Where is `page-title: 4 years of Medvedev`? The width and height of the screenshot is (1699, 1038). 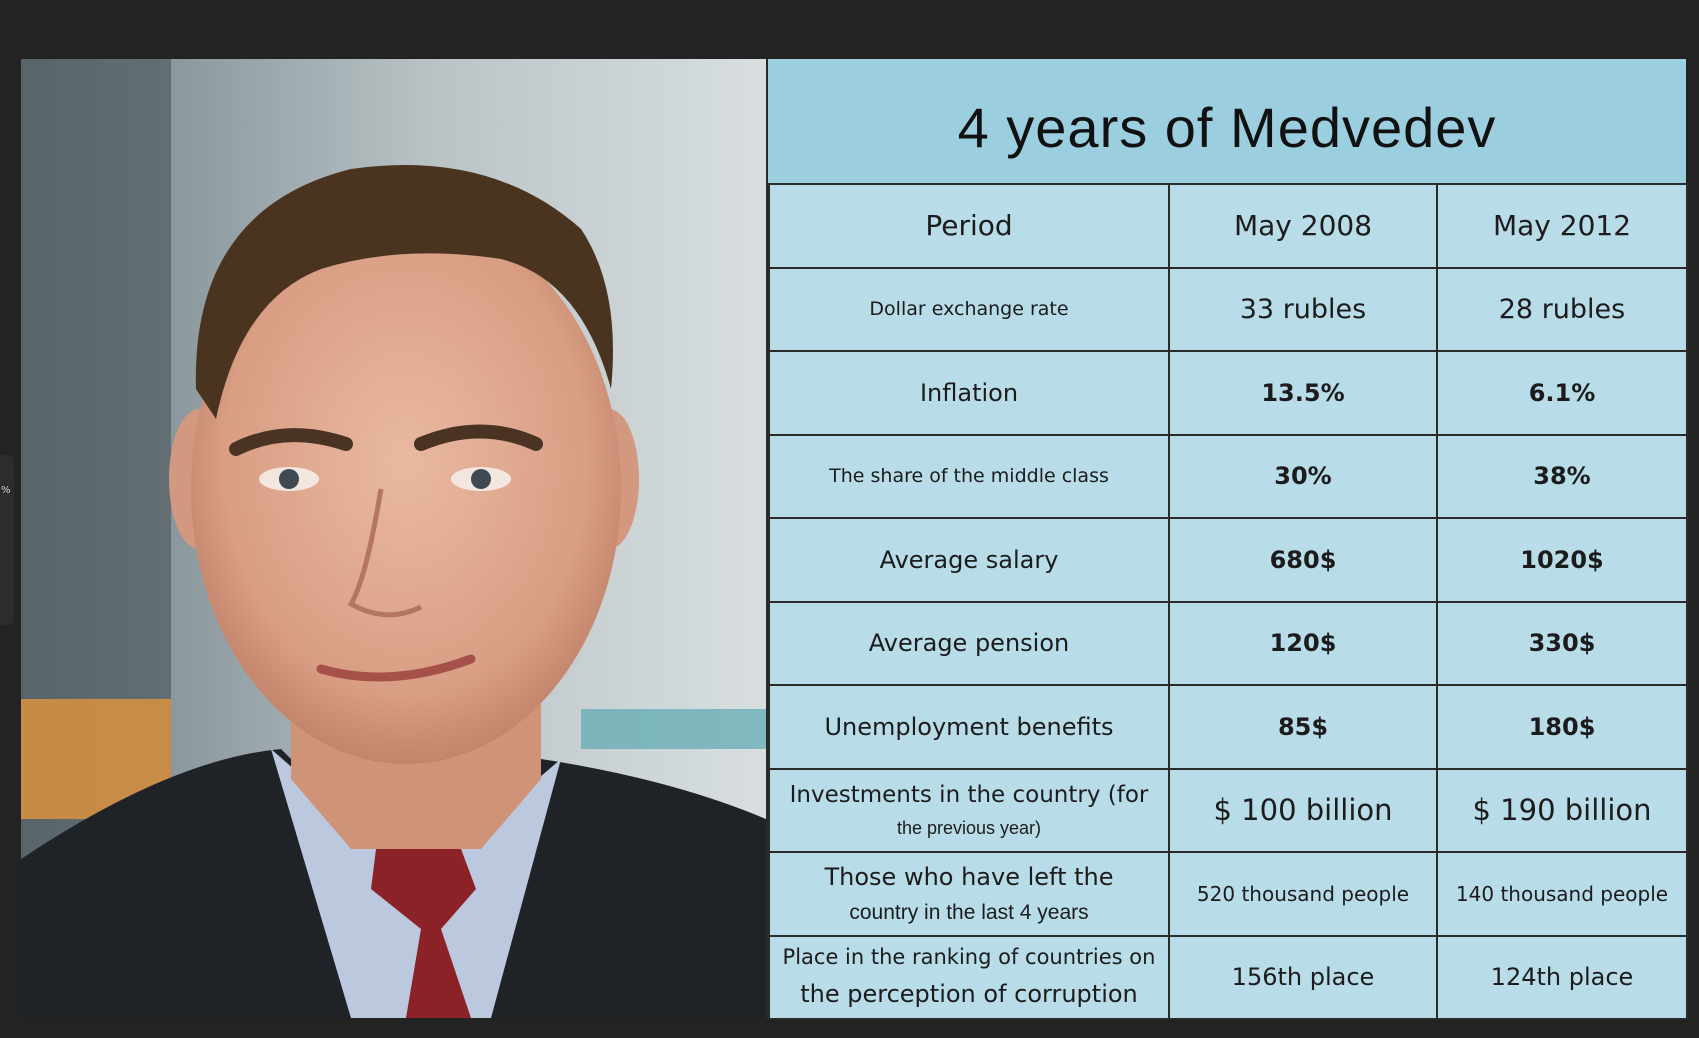 page-title: 4 years of Medvedev is located at coordinates (1227, 127).